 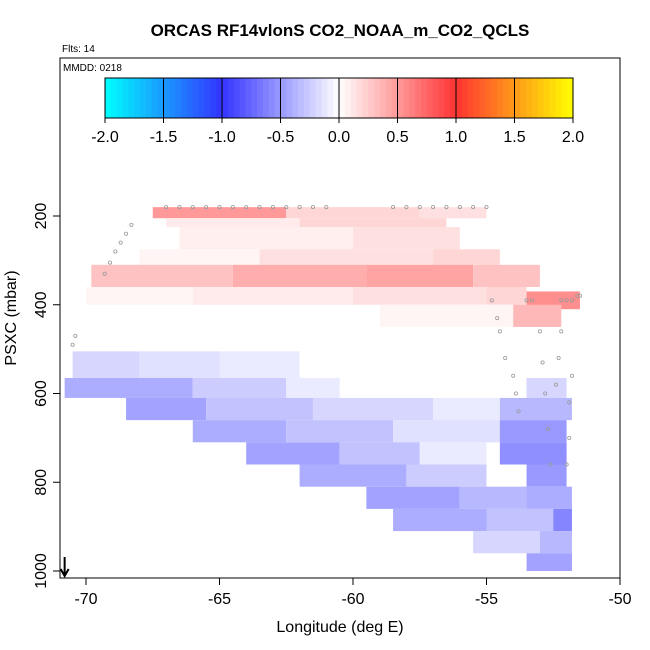 I want to click on colorbar-tick-label-3: -0.5, so click(x=281, y=137).